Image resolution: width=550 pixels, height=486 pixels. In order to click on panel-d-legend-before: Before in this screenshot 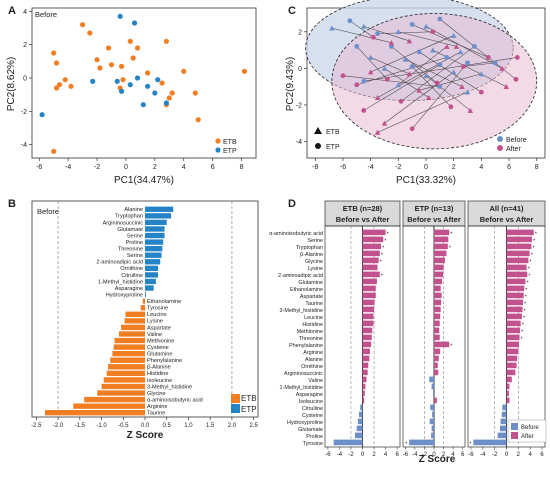, I will do `click(530, 428)`.